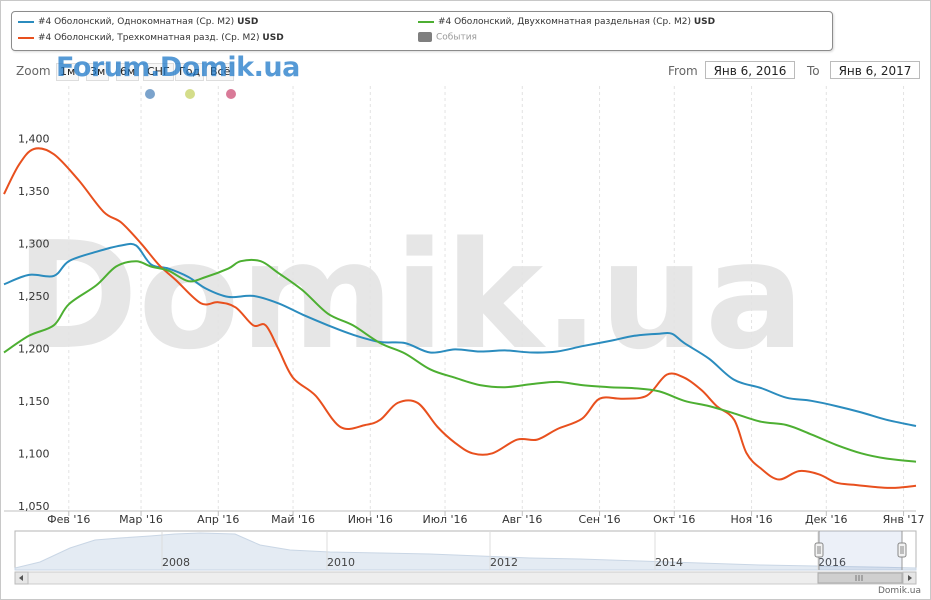 The image size is (931, 600). Describe the element at coordinates (34, 296) in the screenshot. I see `y-tick-label: 1,250` at that location.